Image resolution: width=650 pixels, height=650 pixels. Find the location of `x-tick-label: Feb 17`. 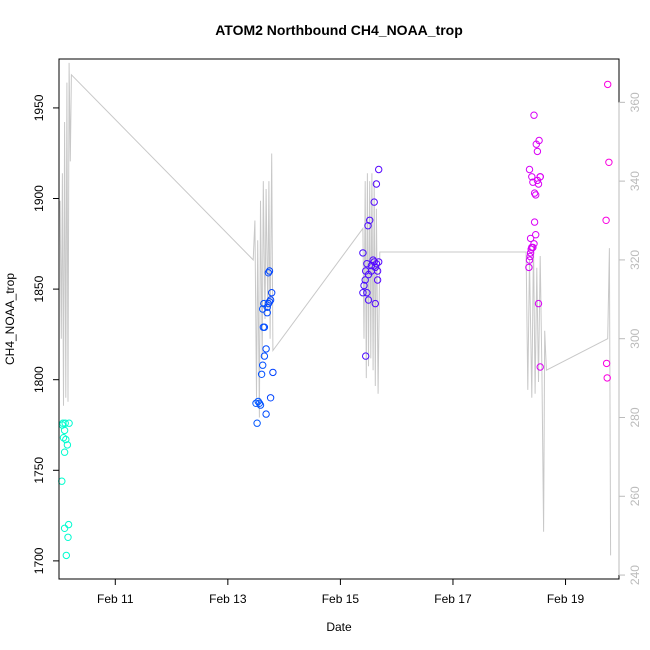

x-tick-label: Feb 17 is located at coordinates (453, 599).